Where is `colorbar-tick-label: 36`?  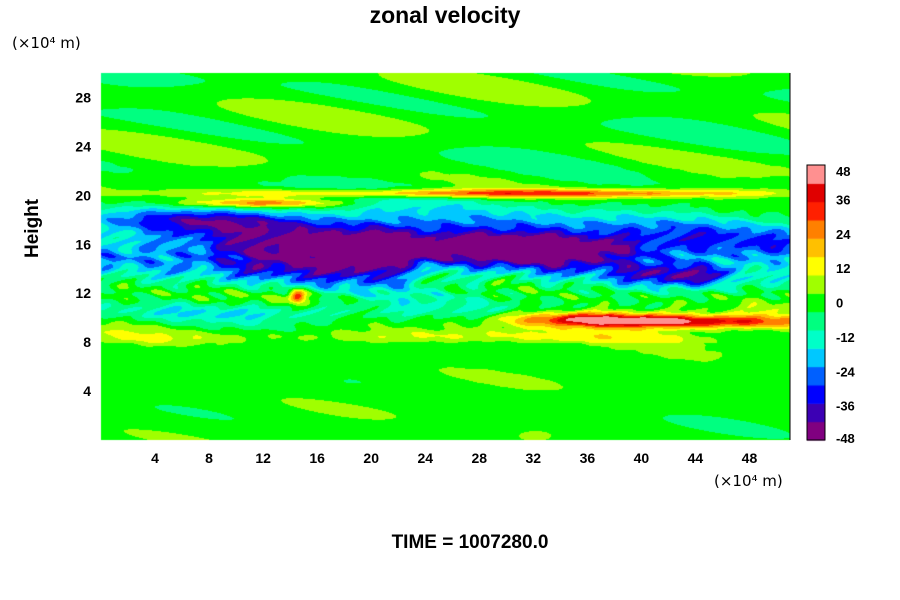
colorbar-tick-label: 36 is located at coordinates (843, 199).